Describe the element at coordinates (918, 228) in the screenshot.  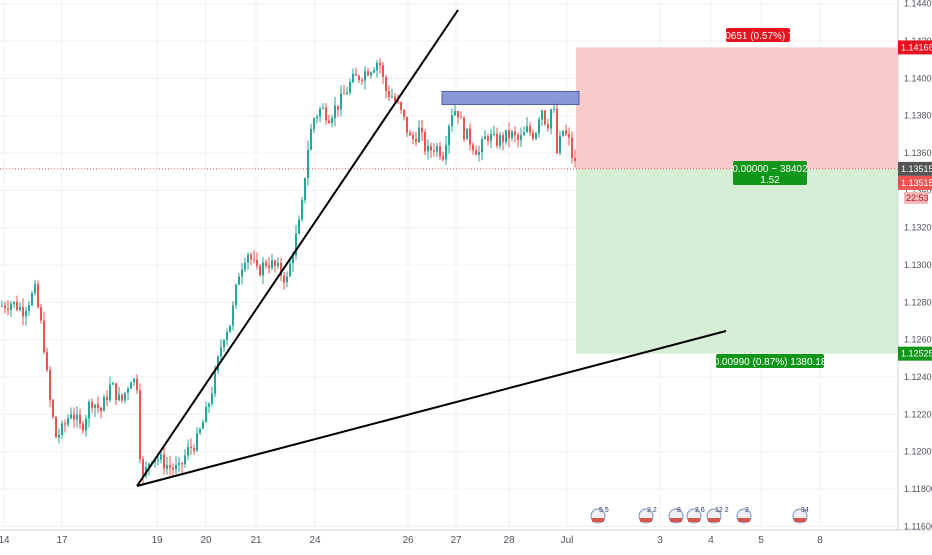
I see `y-tick-label: 1.13200` at that location.